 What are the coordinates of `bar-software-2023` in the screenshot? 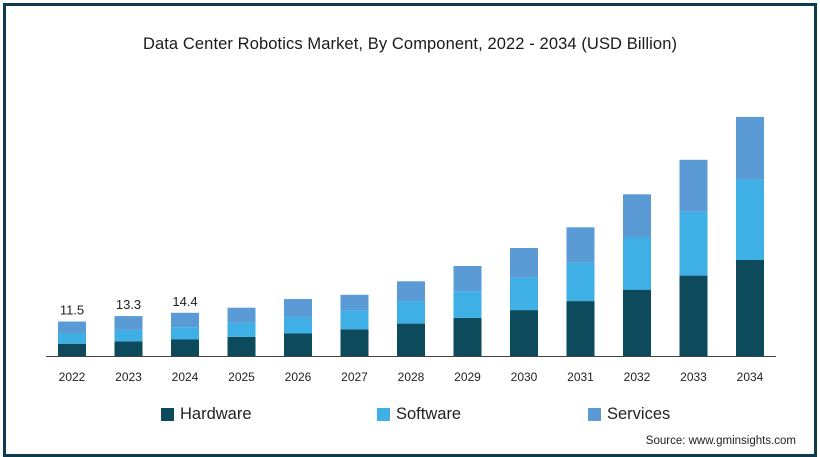 It's located at (128, 335).